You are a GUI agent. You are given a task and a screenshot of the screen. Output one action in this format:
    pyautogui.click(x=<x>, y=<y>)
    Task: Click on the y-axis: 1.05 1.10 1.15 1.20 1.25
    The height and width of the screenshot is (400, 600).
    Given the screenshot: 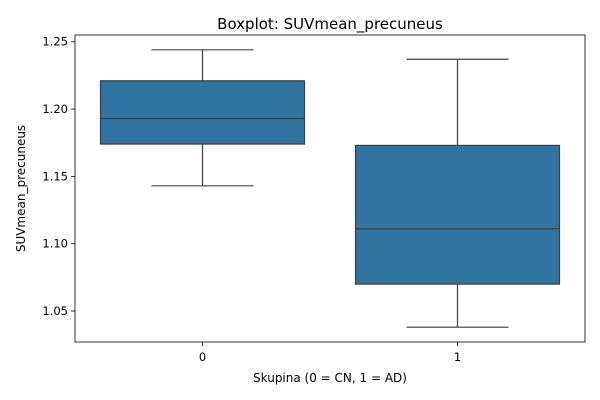 What is the action you would take?
    pyautogui.click(x=58, y=176)
    